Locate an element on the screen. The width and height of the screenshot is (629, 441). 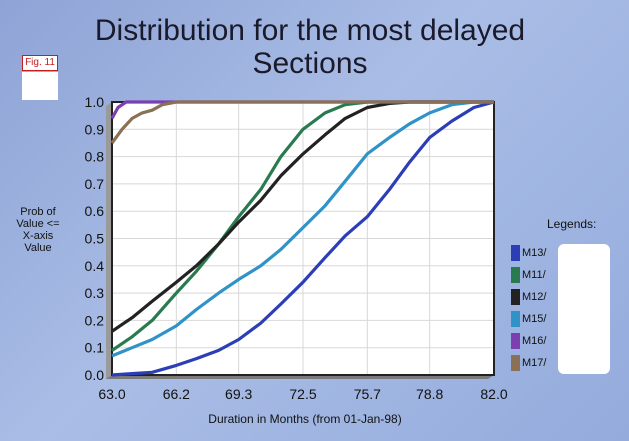
y-tick-label-7: 0.7 is located at coordinates (95, 184).